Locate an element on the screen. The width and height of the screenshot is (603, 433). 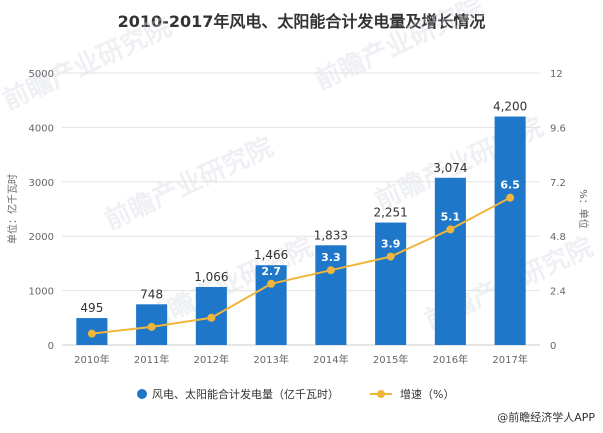
legend-line-label: 增速（%） is located at coordinates (427, 394).